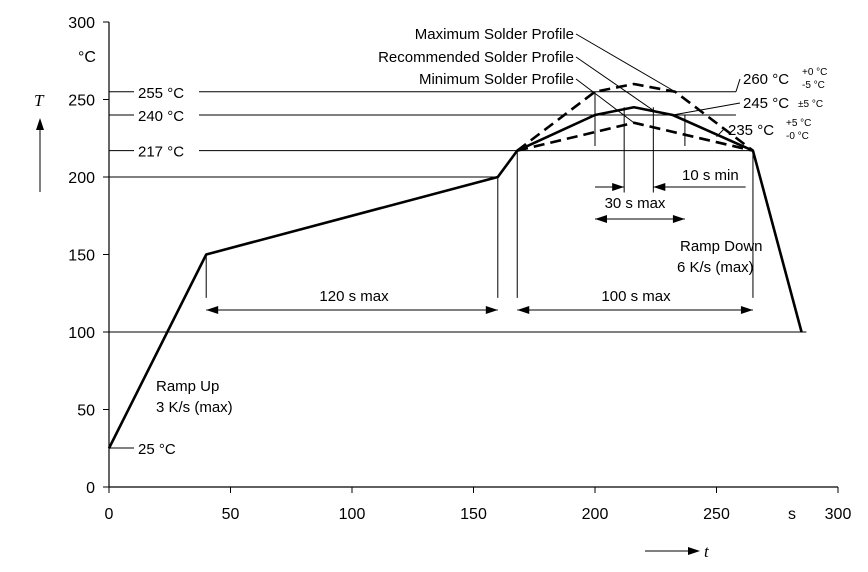 The width and height of the screenshot is (868, 572). What do you see at coordinates (678, 219) in the screenshot?
I see `peak-window-dimension-arrow-right` at bounding box center [678, 219].